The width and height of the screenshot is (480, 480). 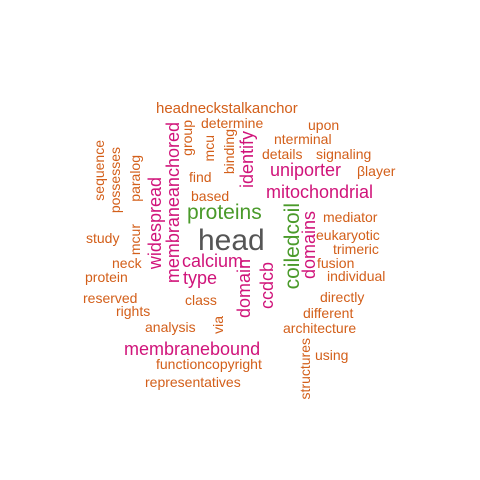 What do you see at coordinates (103, 238) in the screenshot?
I see `word-study: study` at bounding box center [103, 238].